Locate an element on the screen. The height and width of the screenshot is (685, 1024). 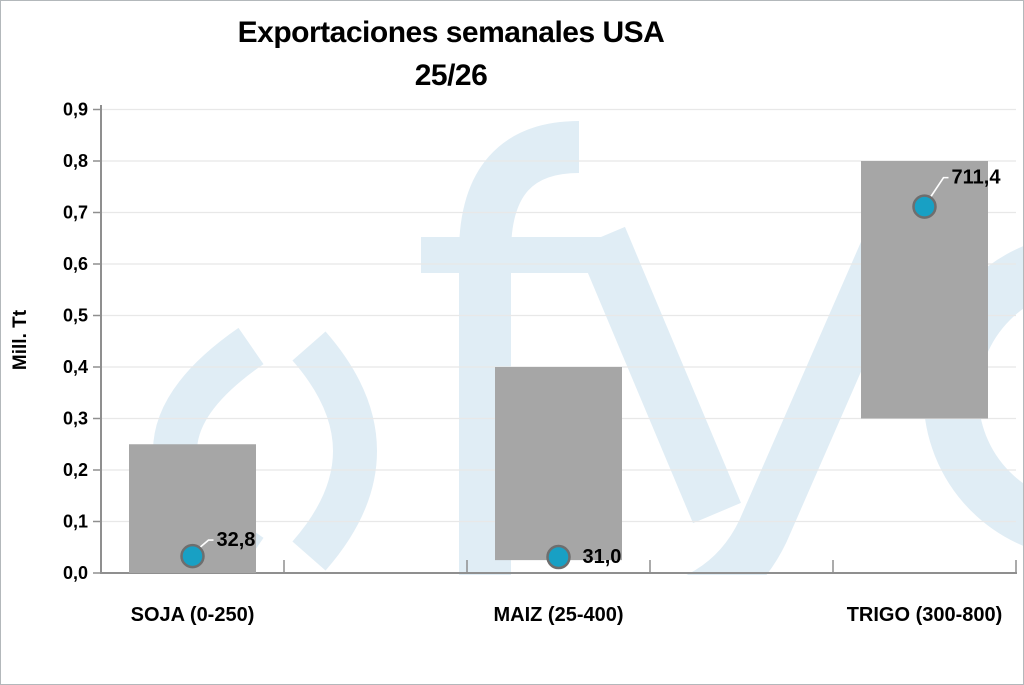
y-tick-label: 0,4 is located at coordinates (75, 367).